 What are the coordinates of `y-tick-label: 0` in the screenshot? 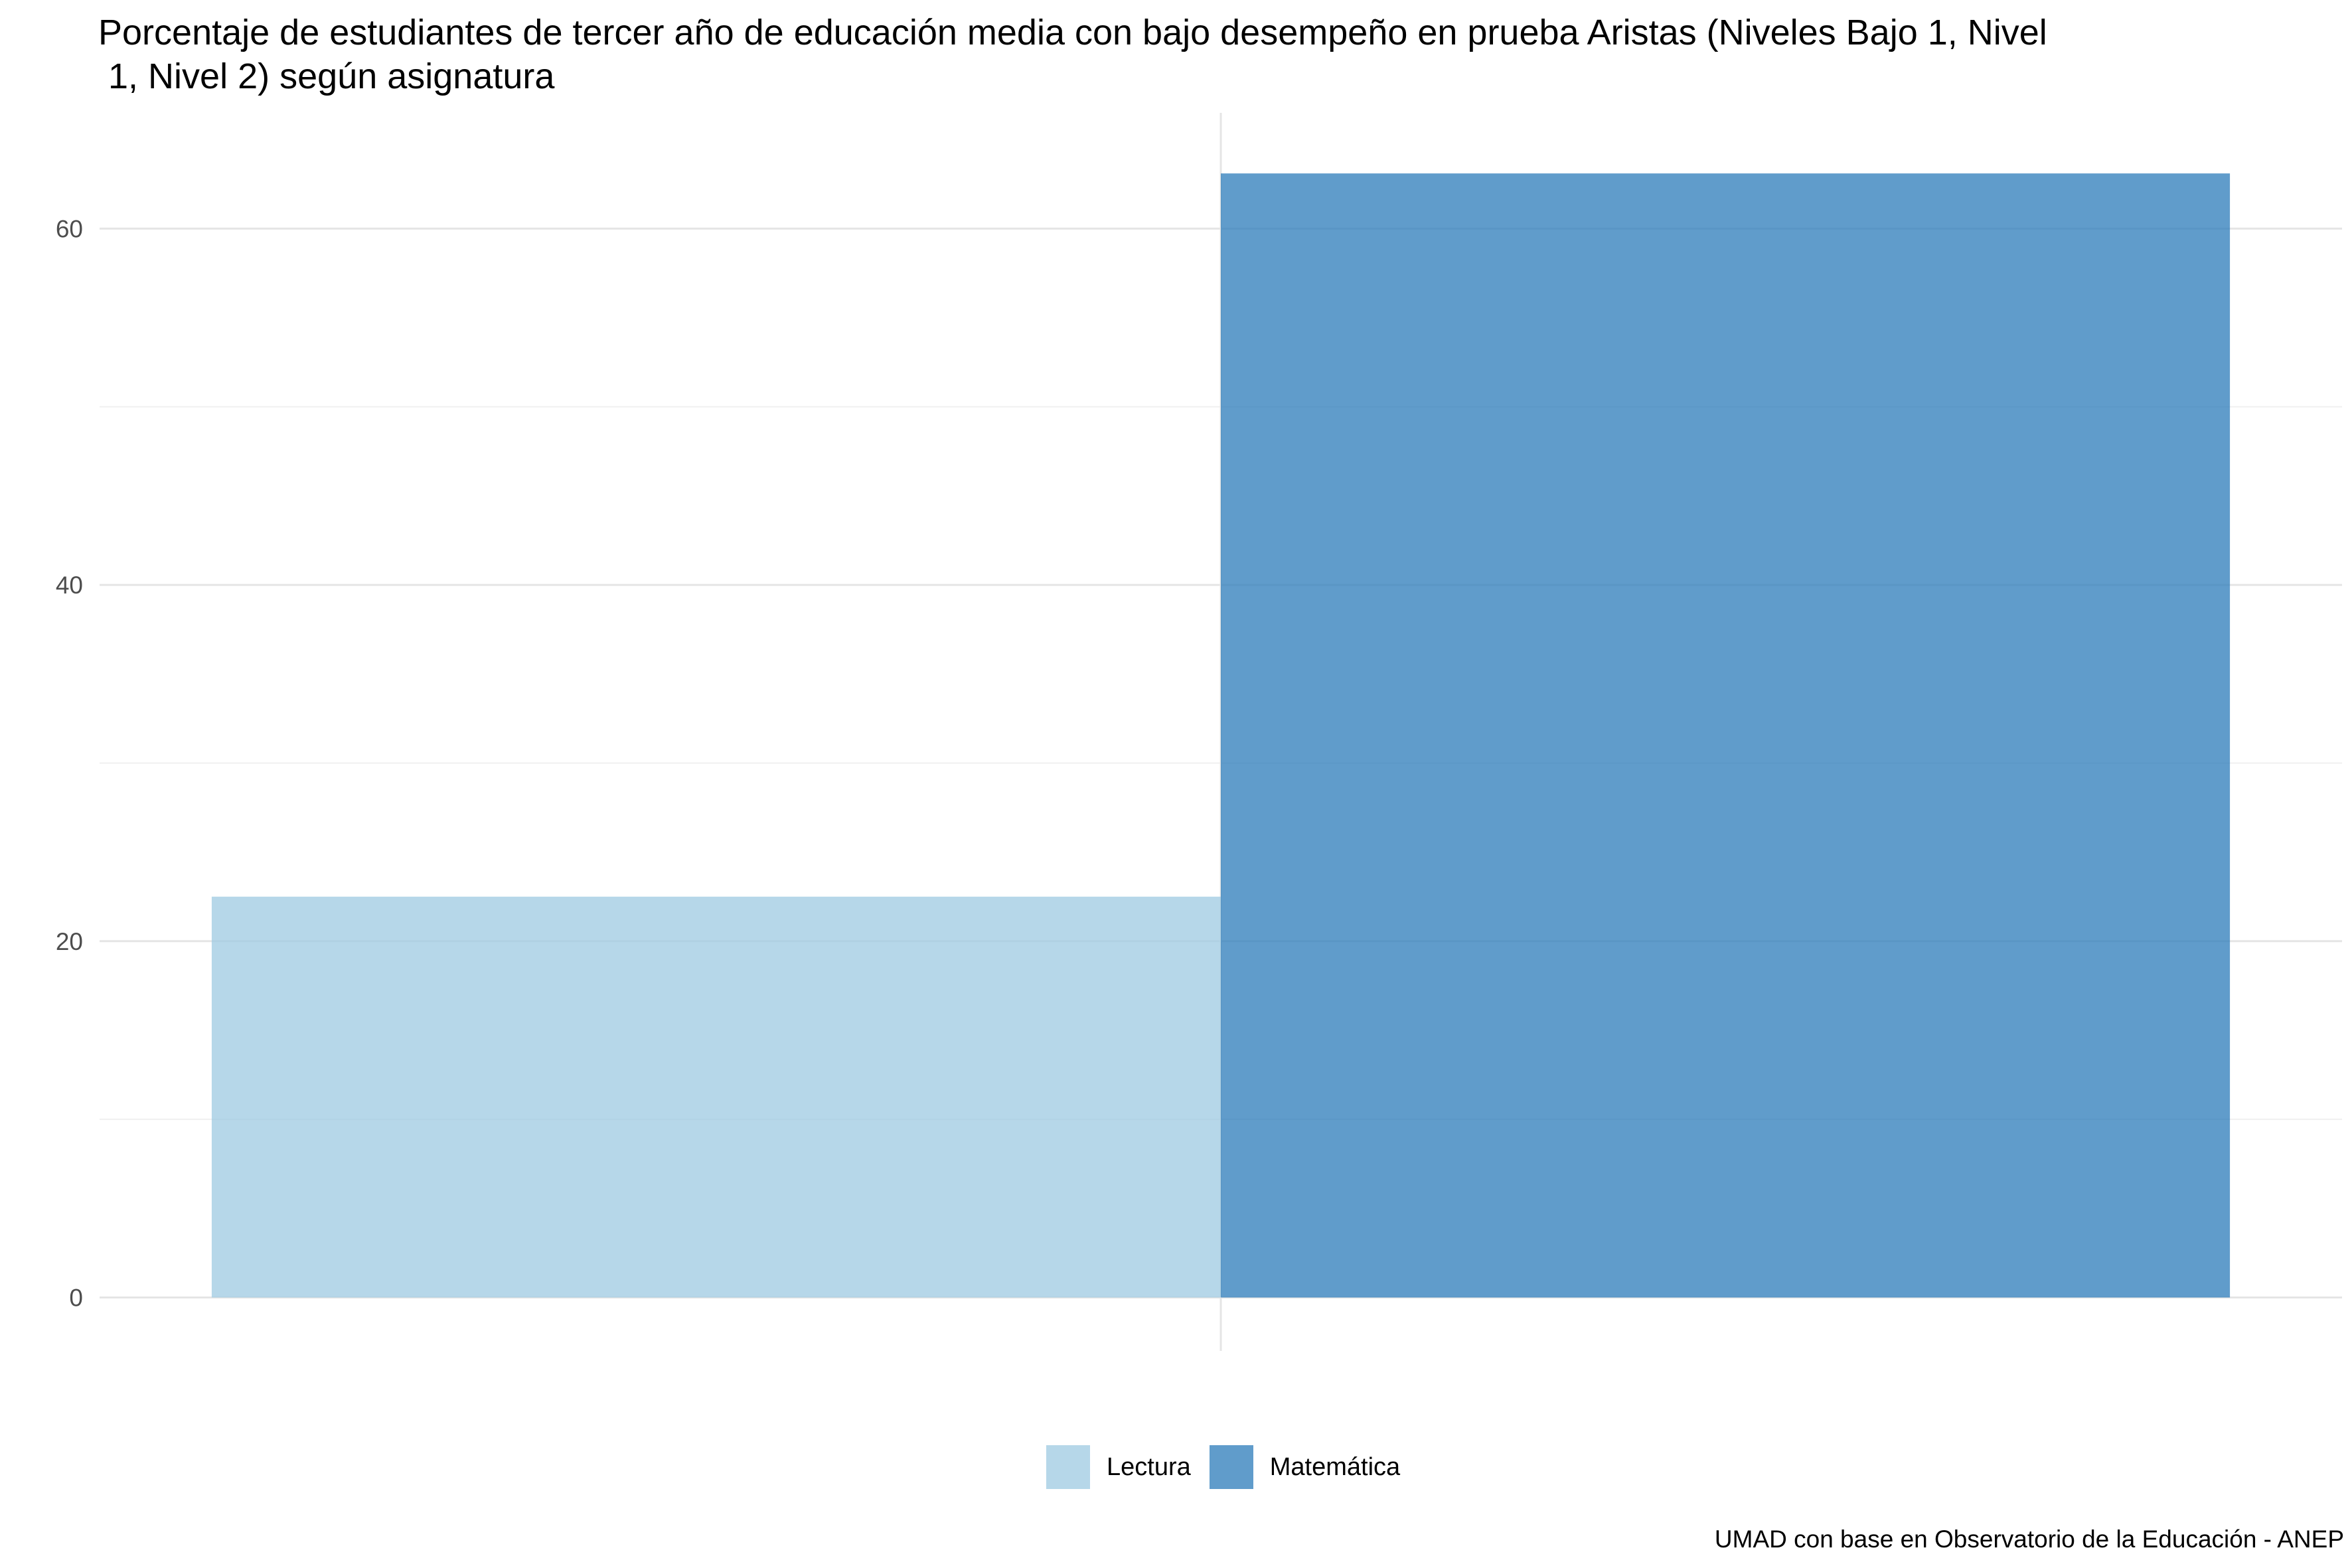 It's located at (76, 1298).